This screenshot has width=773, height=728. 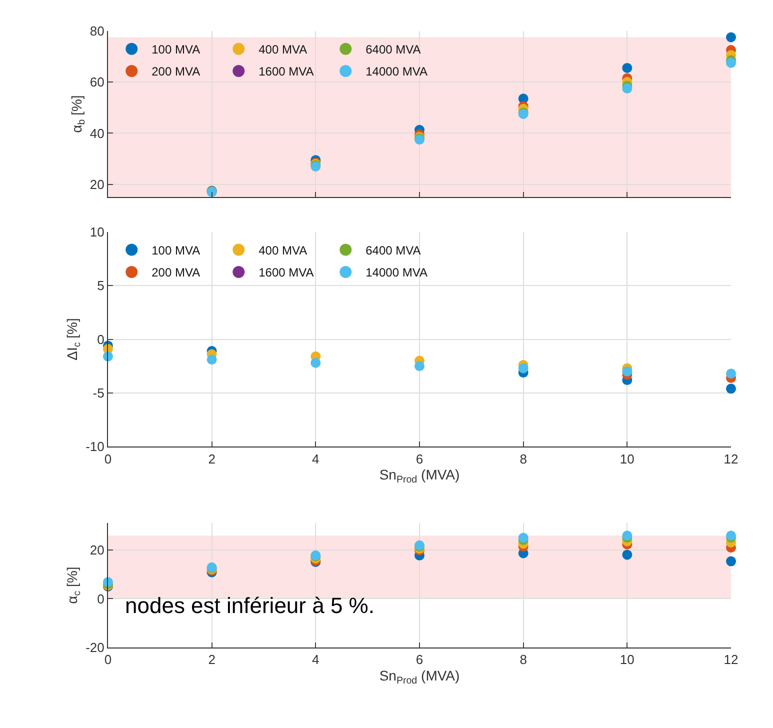 What do you see at coordinates (95, 446) in the screenshot?
I see `y-tick-label: -10` at bounding box center [95, 446].